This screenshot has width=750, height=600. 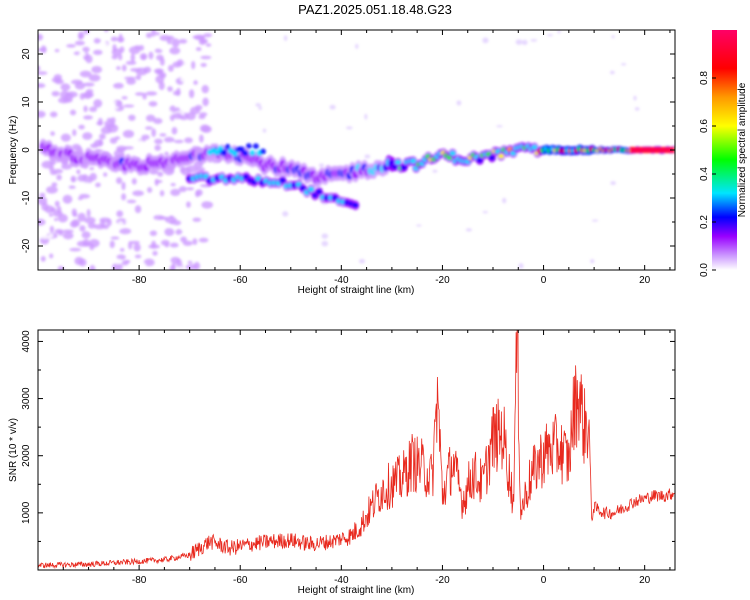 I want to click on heatmap-x-tick-label: 20, so click(x=645, y=280).